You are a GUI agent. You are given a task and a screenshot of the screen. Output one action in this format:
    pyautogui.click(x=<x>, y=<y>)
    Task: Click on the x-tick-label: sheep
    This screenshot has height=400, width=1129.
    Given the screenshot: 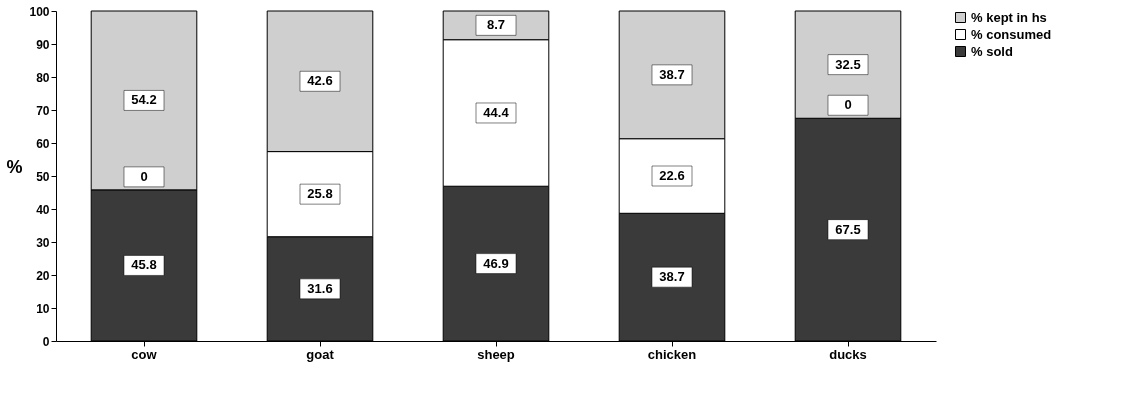 What is the action you would take?
    pyautogui.click(x=496, y=354)
    